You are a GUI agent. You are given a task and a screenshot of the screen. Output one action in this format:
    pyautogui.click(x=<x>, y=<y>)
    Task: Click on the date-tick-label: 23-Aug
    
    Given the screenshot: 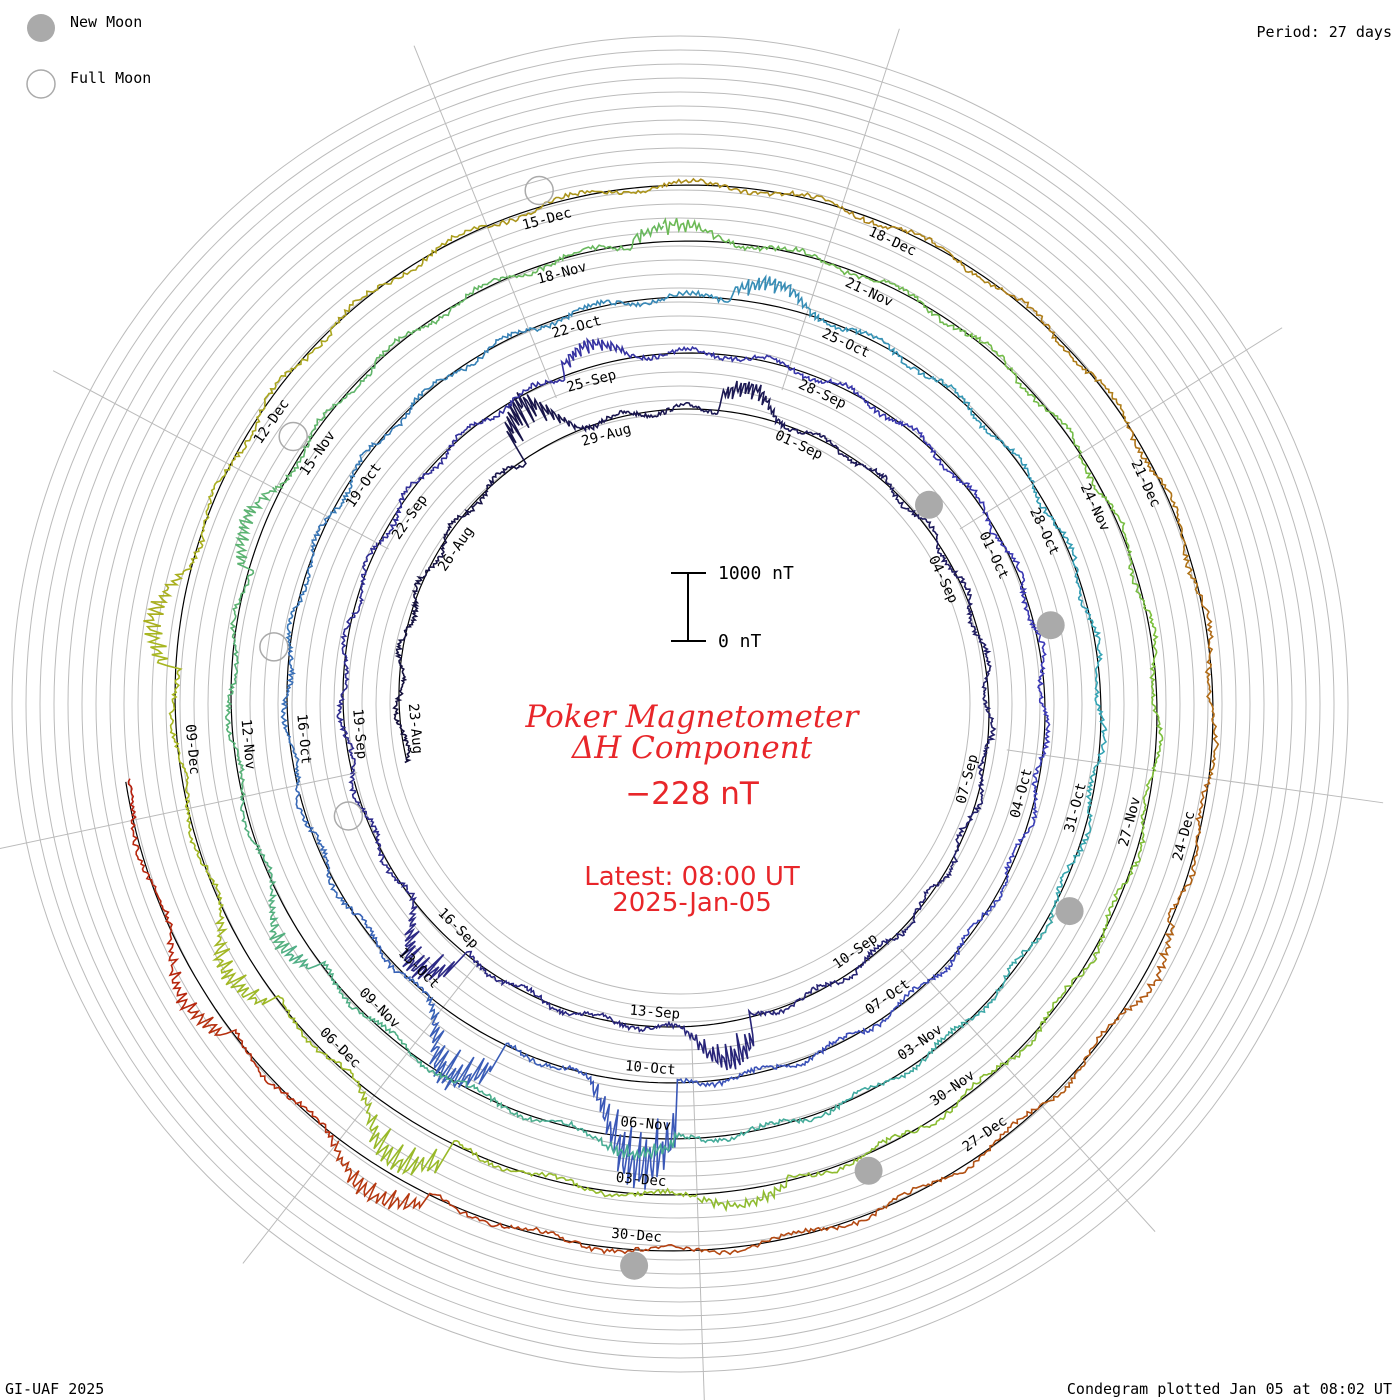 What is the action you would take?
    pyautogui.click(x=415, y=729)
    